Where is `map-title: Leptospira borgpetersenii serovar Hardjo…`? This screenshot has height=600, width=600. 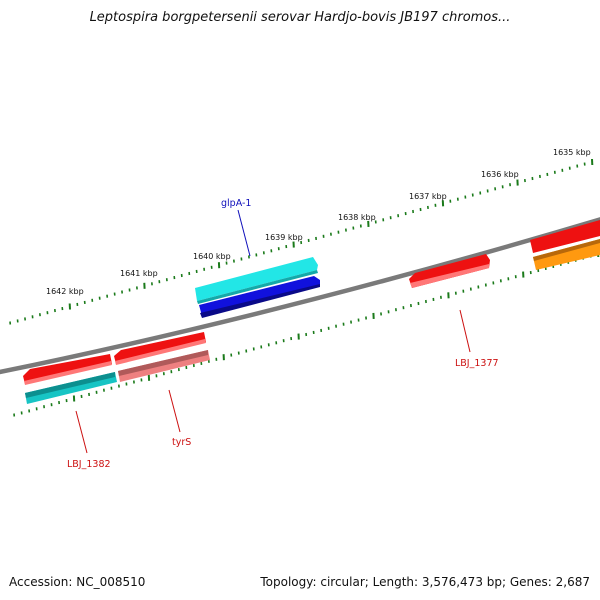 map-title: Leptospira borgpetersenii serovar Hardjo… is located at coordinates (300, 17).